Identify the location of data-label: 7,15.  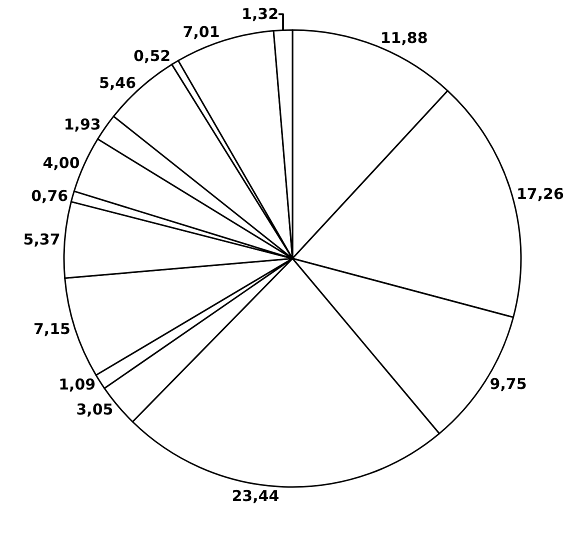
(51, 329).